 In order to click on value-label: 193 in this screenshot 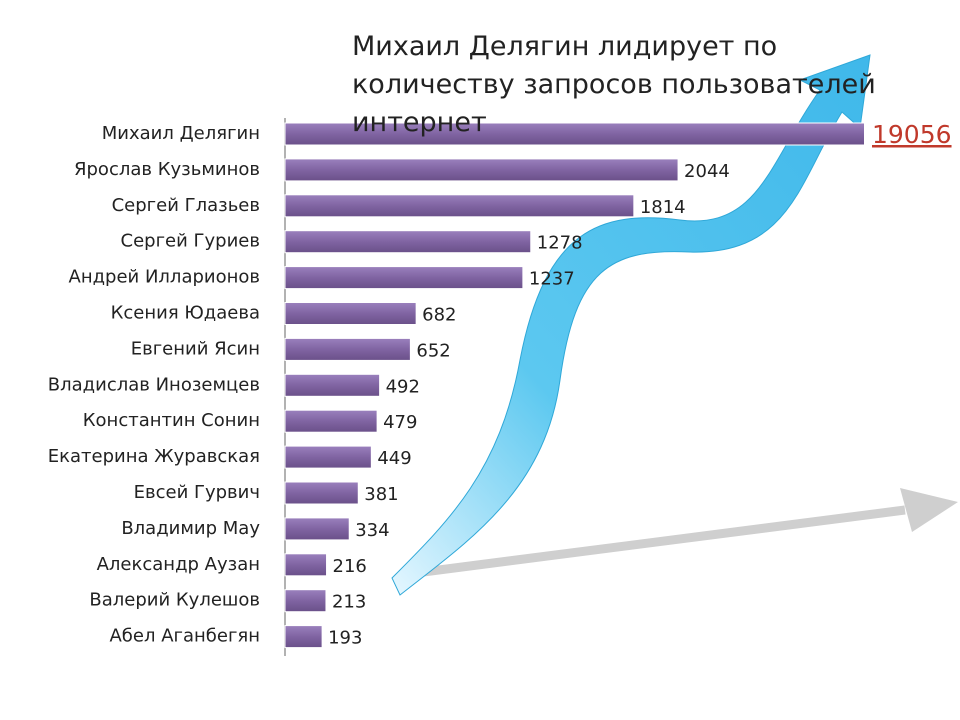, I will do `click(345, 638)`.